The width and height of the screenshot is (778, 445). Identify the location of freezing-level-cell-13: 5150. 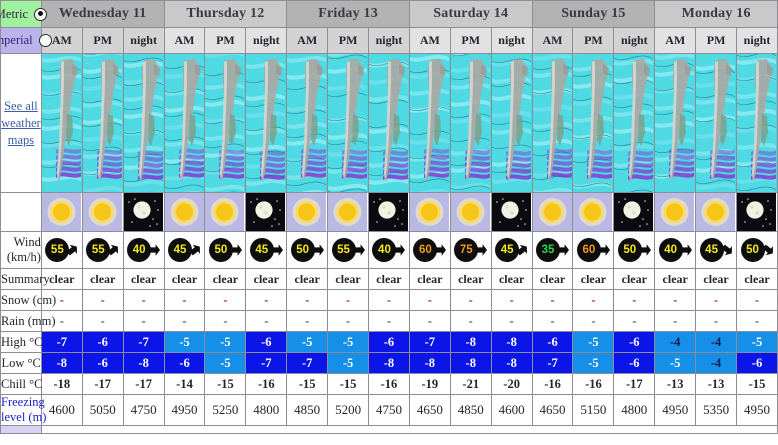
(593, 410).